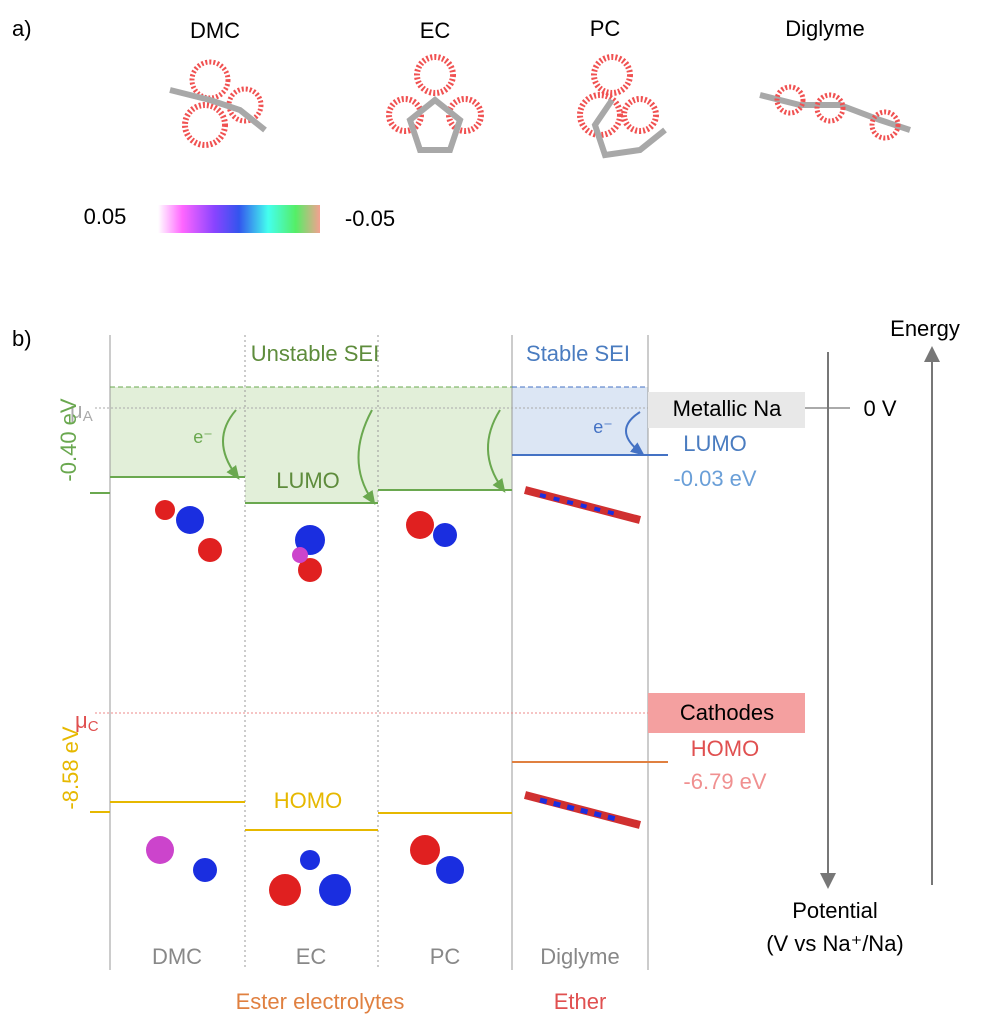  I want to click on cathodes: Cathodes, so click(727, 712).